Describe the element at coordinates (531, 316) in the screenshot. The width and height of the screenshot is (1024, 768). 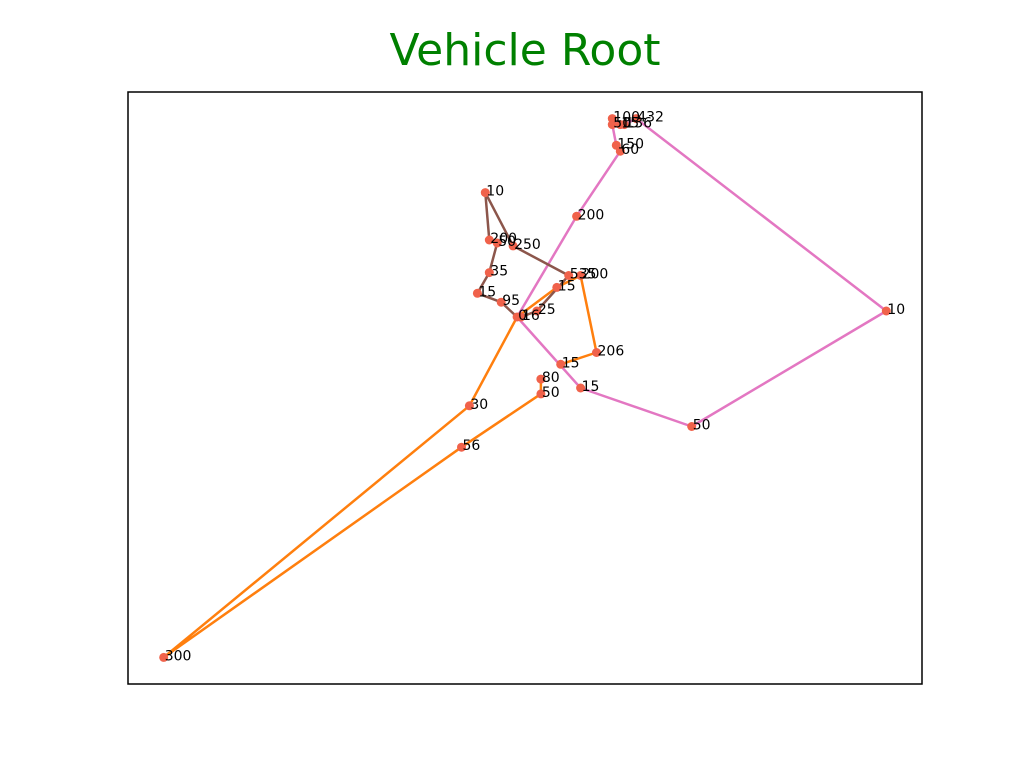
I see `node-label-o10: 16` at that location.